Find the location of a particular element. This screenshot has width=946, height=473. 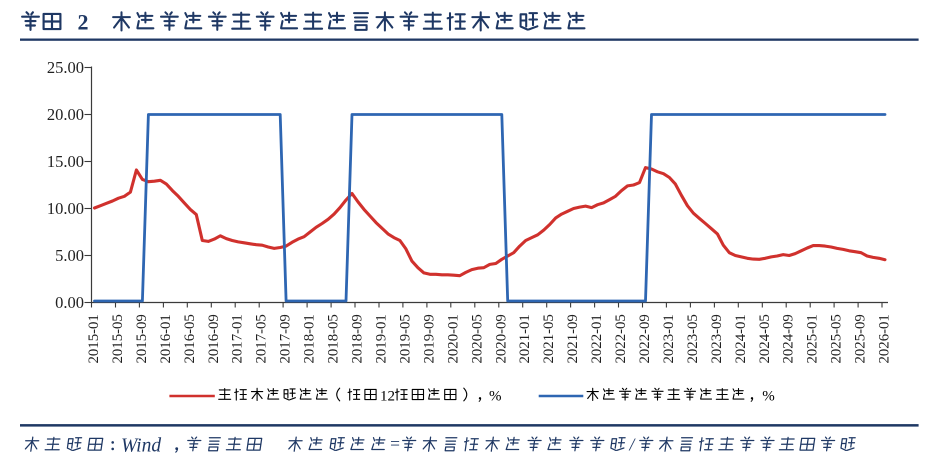

svg-text: 2017-01 is located at coordinates (238, 338).